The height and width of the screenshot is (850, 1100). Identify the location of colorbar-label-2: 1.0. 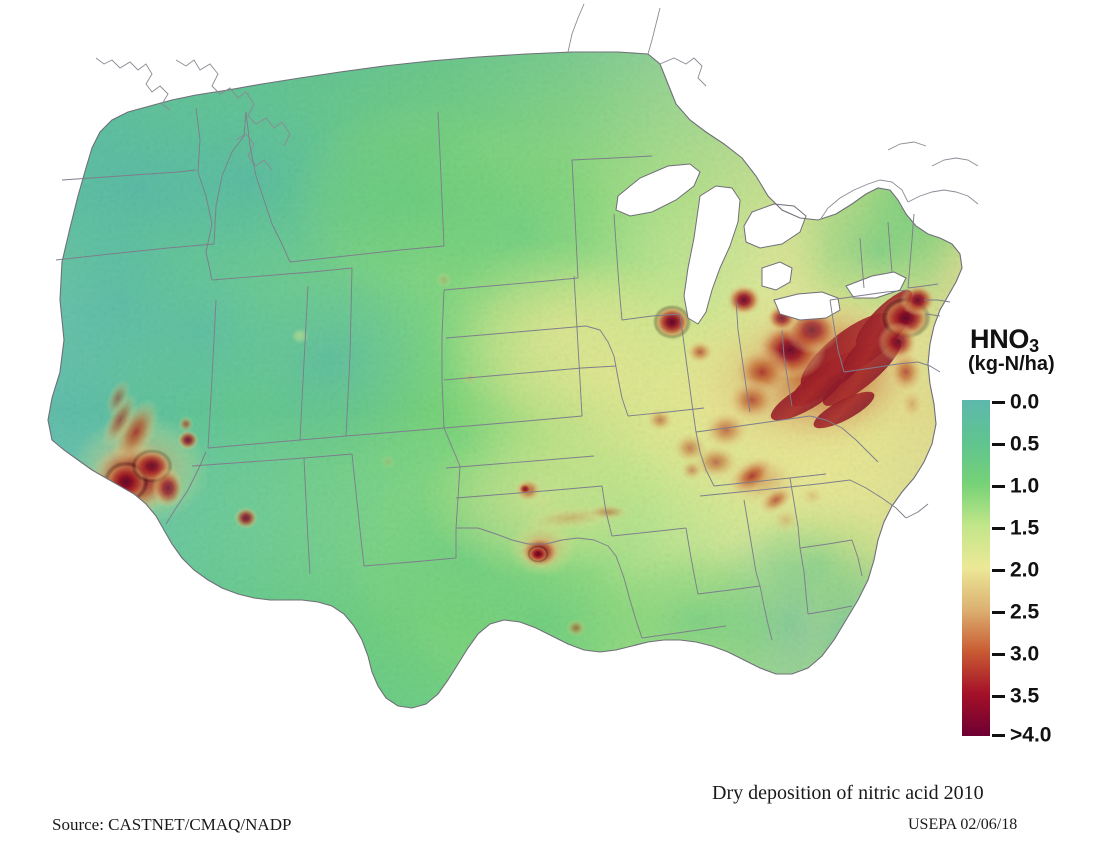
(1025, 486).